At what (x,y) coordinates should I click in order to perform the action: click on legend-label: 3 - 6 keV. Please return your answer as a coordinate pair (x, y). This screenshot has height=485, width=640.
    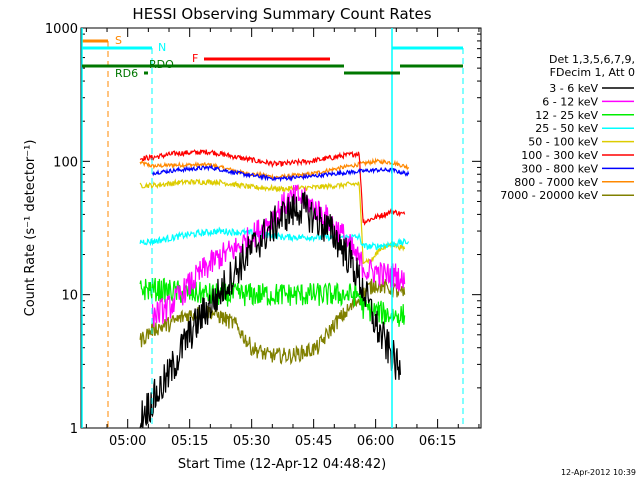
    Looking at the image, I should click on (573, 88).